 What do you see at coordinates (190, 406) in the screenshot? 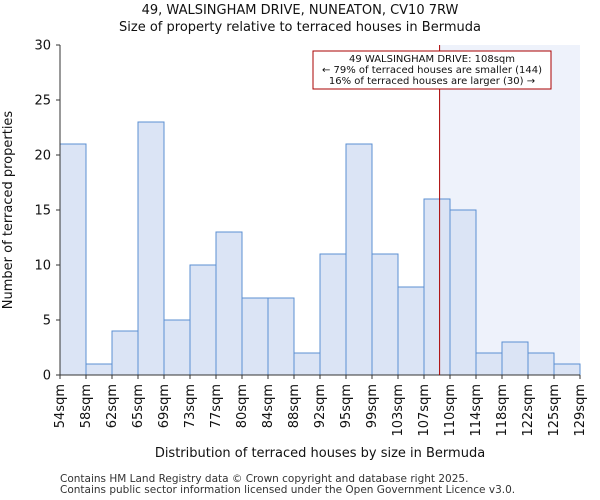
I see `x-tick-label: 73sqm` at bounding box center [190, 406].